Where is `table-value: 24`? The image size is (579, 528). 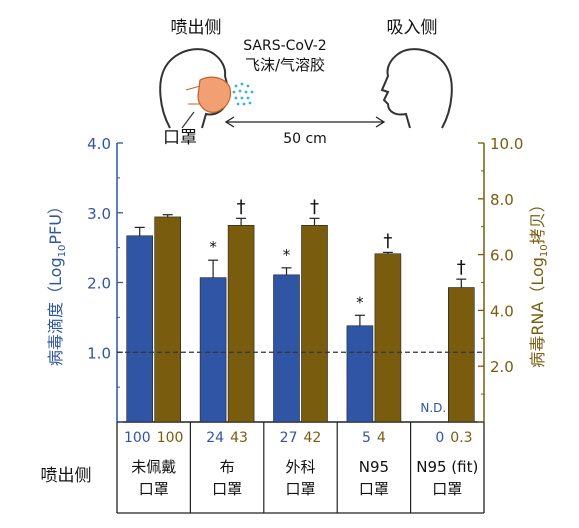 table-value: 24 is located at coordinates (215, 438).